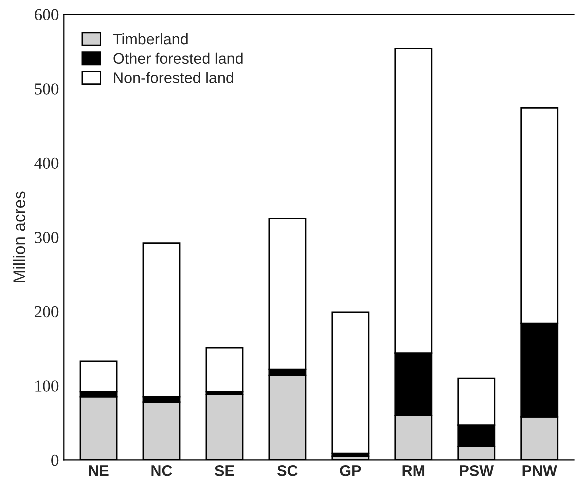 Image resolution: width=583 pixels, height=487 pixels. Describe the element at coordinates (224, 470) in the screenshot. I see `x-tick-label: SE` at that location.